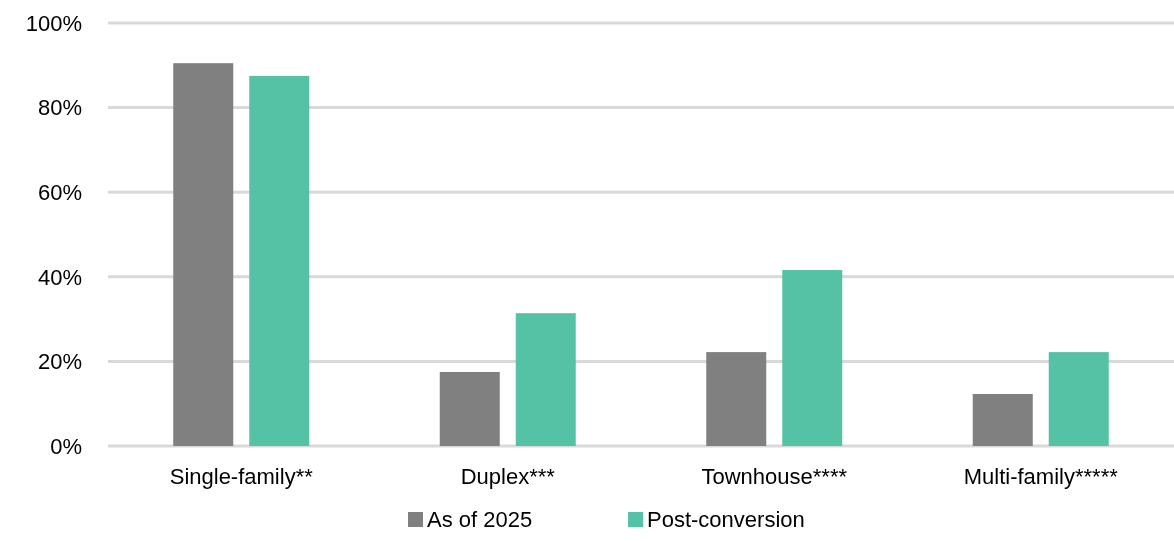 The height and width of the screenshot is (541, 1174). What do you see at coordinates (53, 23) in the screenshot?
I see `y-tick-label: 100%` at bounding box center [53, 23].